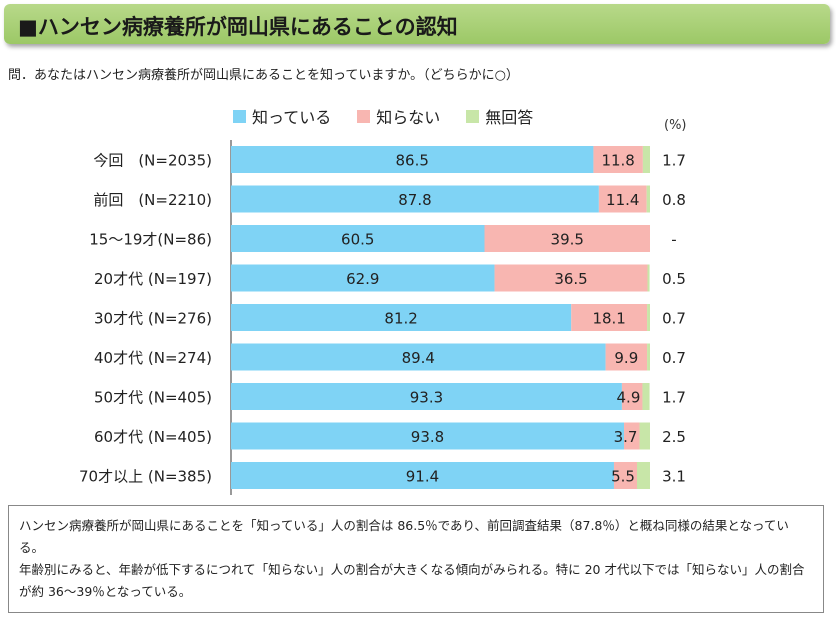 This screenshot has width=836, height=623. Describe the element at coordinates (152, 200) in the screenshot. I see `category-label: 前回 (N=2210)` at that location.